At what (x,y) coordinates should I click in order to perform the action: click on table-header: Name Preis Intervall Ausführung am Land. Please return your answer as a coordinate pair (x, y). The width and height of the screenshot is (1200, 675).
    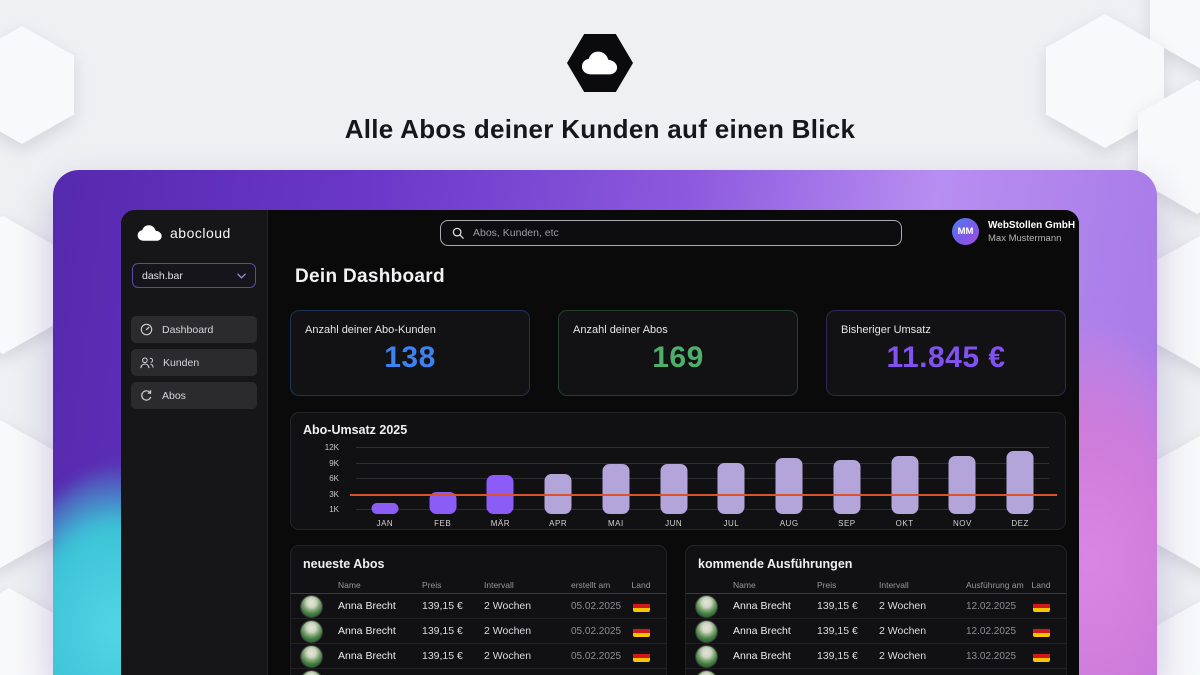
    Looking at the image, I should click on (876, 585).